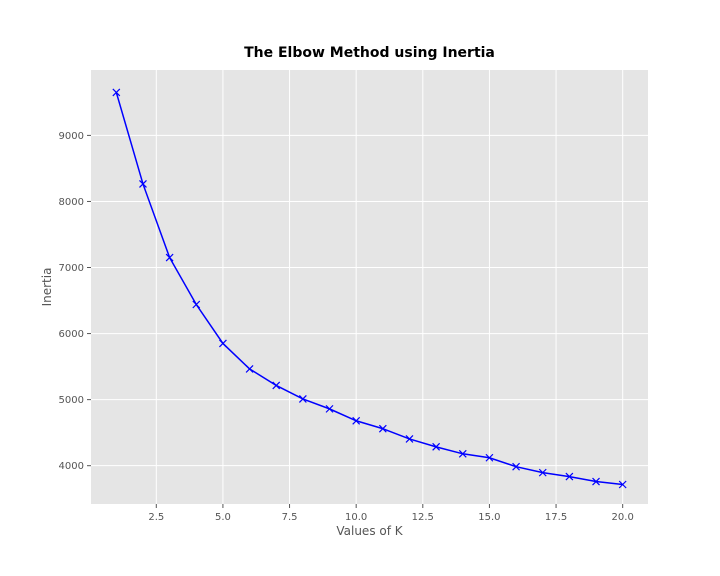  What do you see at coordinates (356, 517) in the screenshot?
I see `x-tick-label: 10.0` at bounding box center [356, 517].